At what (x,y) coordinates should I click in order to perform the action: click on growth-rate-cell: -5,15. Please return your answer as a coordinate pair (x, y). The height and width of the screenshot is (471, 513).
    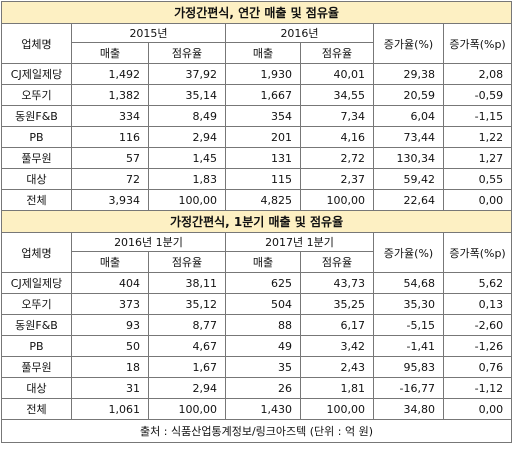
    Looking at the image, I should click on (408, 325).